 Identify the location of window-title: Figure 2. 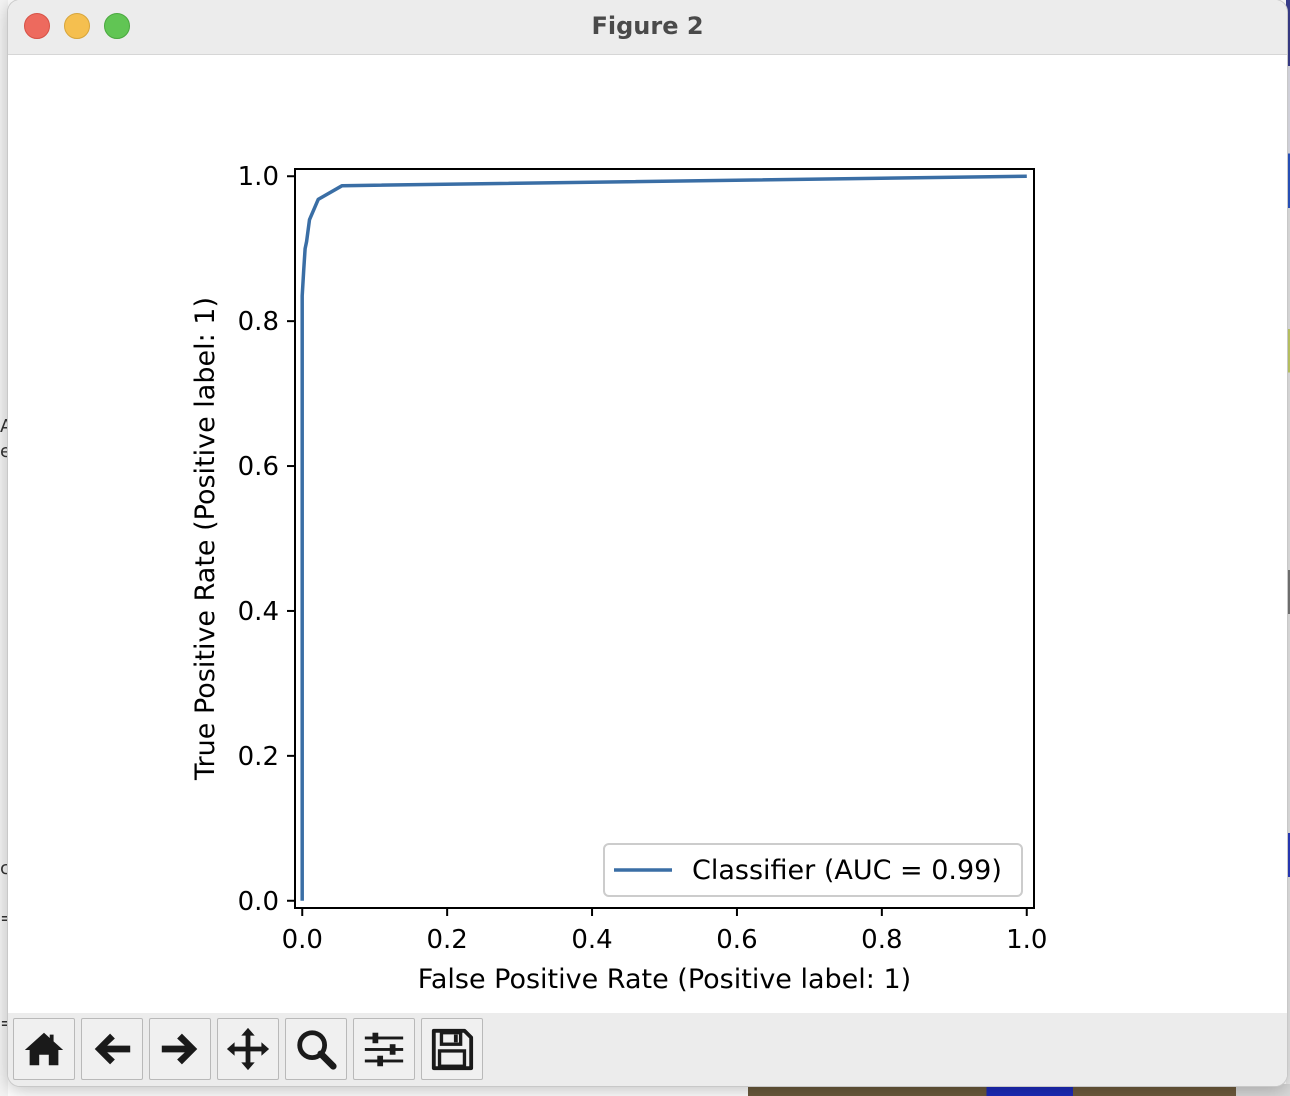
(647, 26).